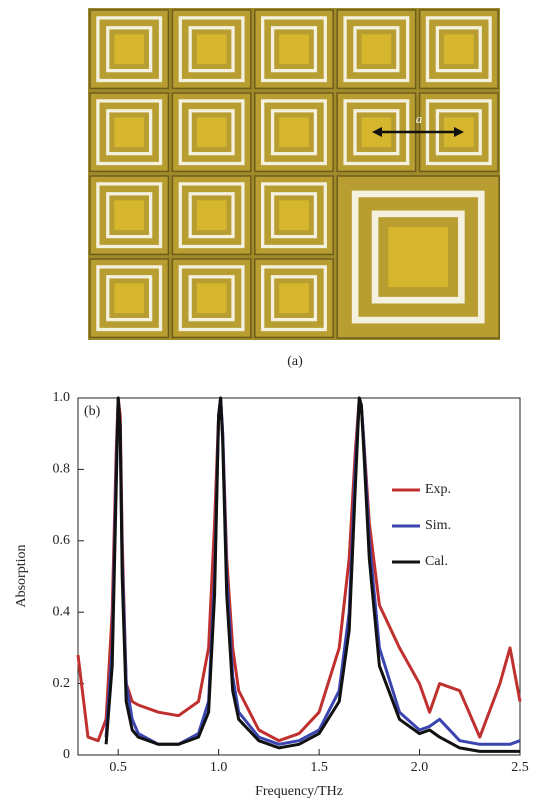  Describe the element at coordinates (419, 118) in the screenshot. I see `period-label: a` at that location.